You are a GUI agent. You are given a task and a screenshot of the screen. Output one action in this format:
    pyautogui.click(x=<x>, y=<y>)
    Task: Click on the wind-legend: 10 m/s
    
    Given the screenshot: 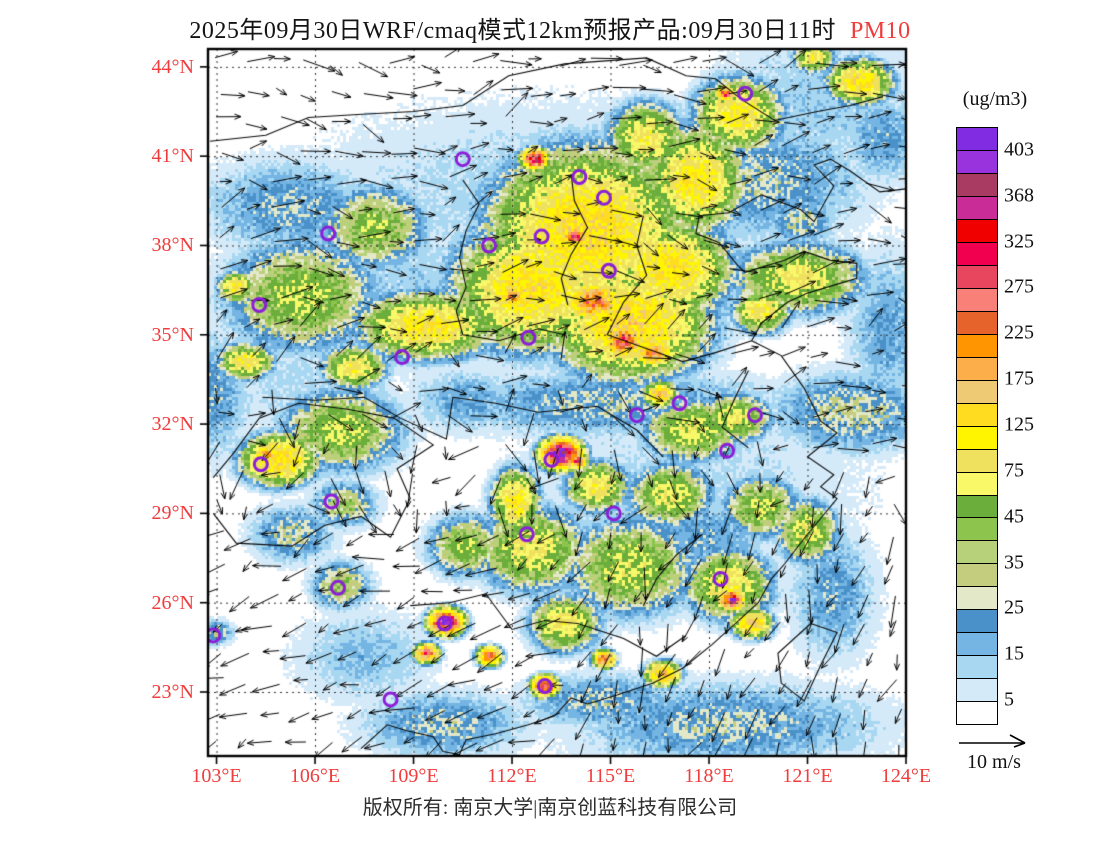 What is the action you would take?
    pyautogui.click(x=994, y=752)
    